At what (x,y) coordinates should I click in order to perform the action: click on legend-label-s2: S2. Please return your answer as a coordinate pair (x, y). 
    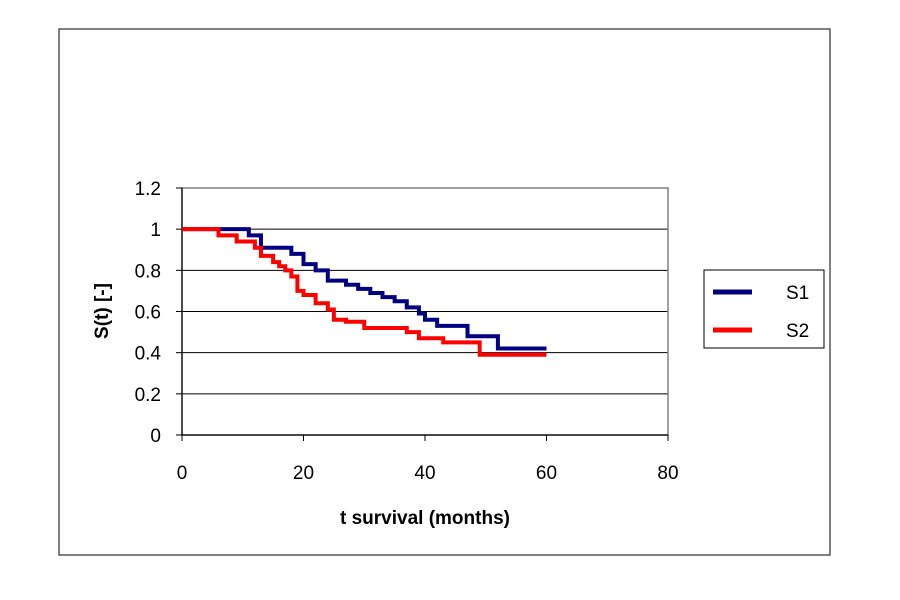
    Looking at the image, I should click on (797, 331).